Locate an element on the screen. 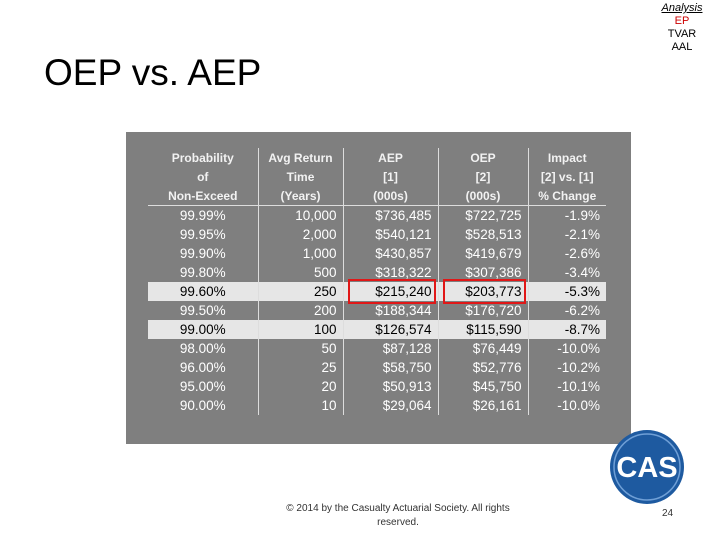 This screenshot has width=720, height=540. table-cell: $26,161 is located at coordinates (483, 405).